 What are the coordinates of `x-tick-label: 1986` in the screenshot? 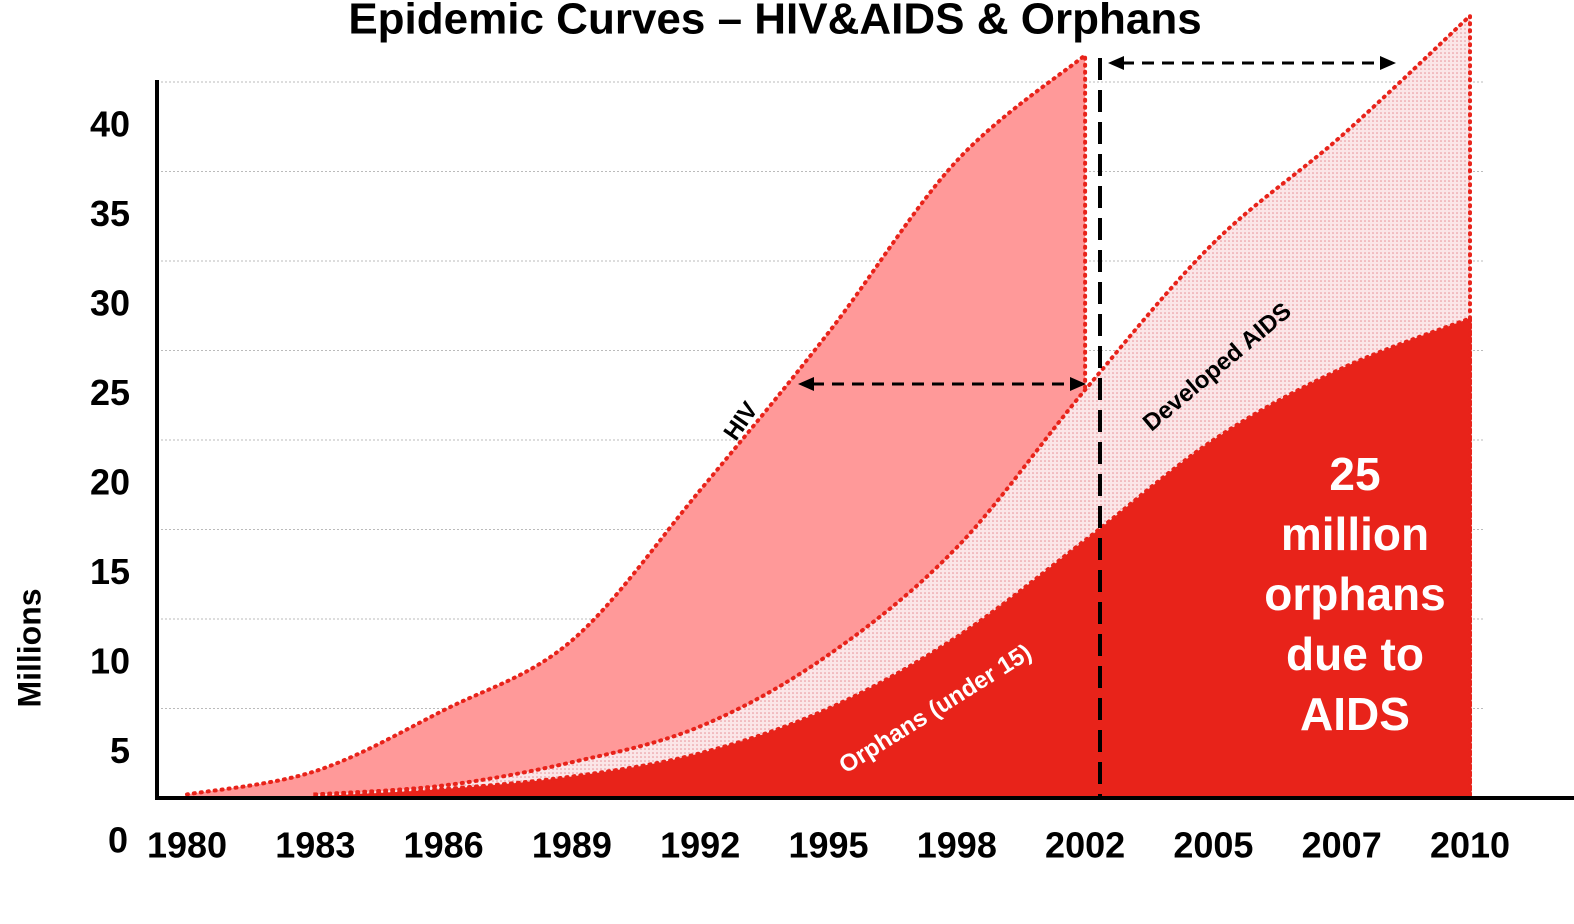 It's located at (444, 845).